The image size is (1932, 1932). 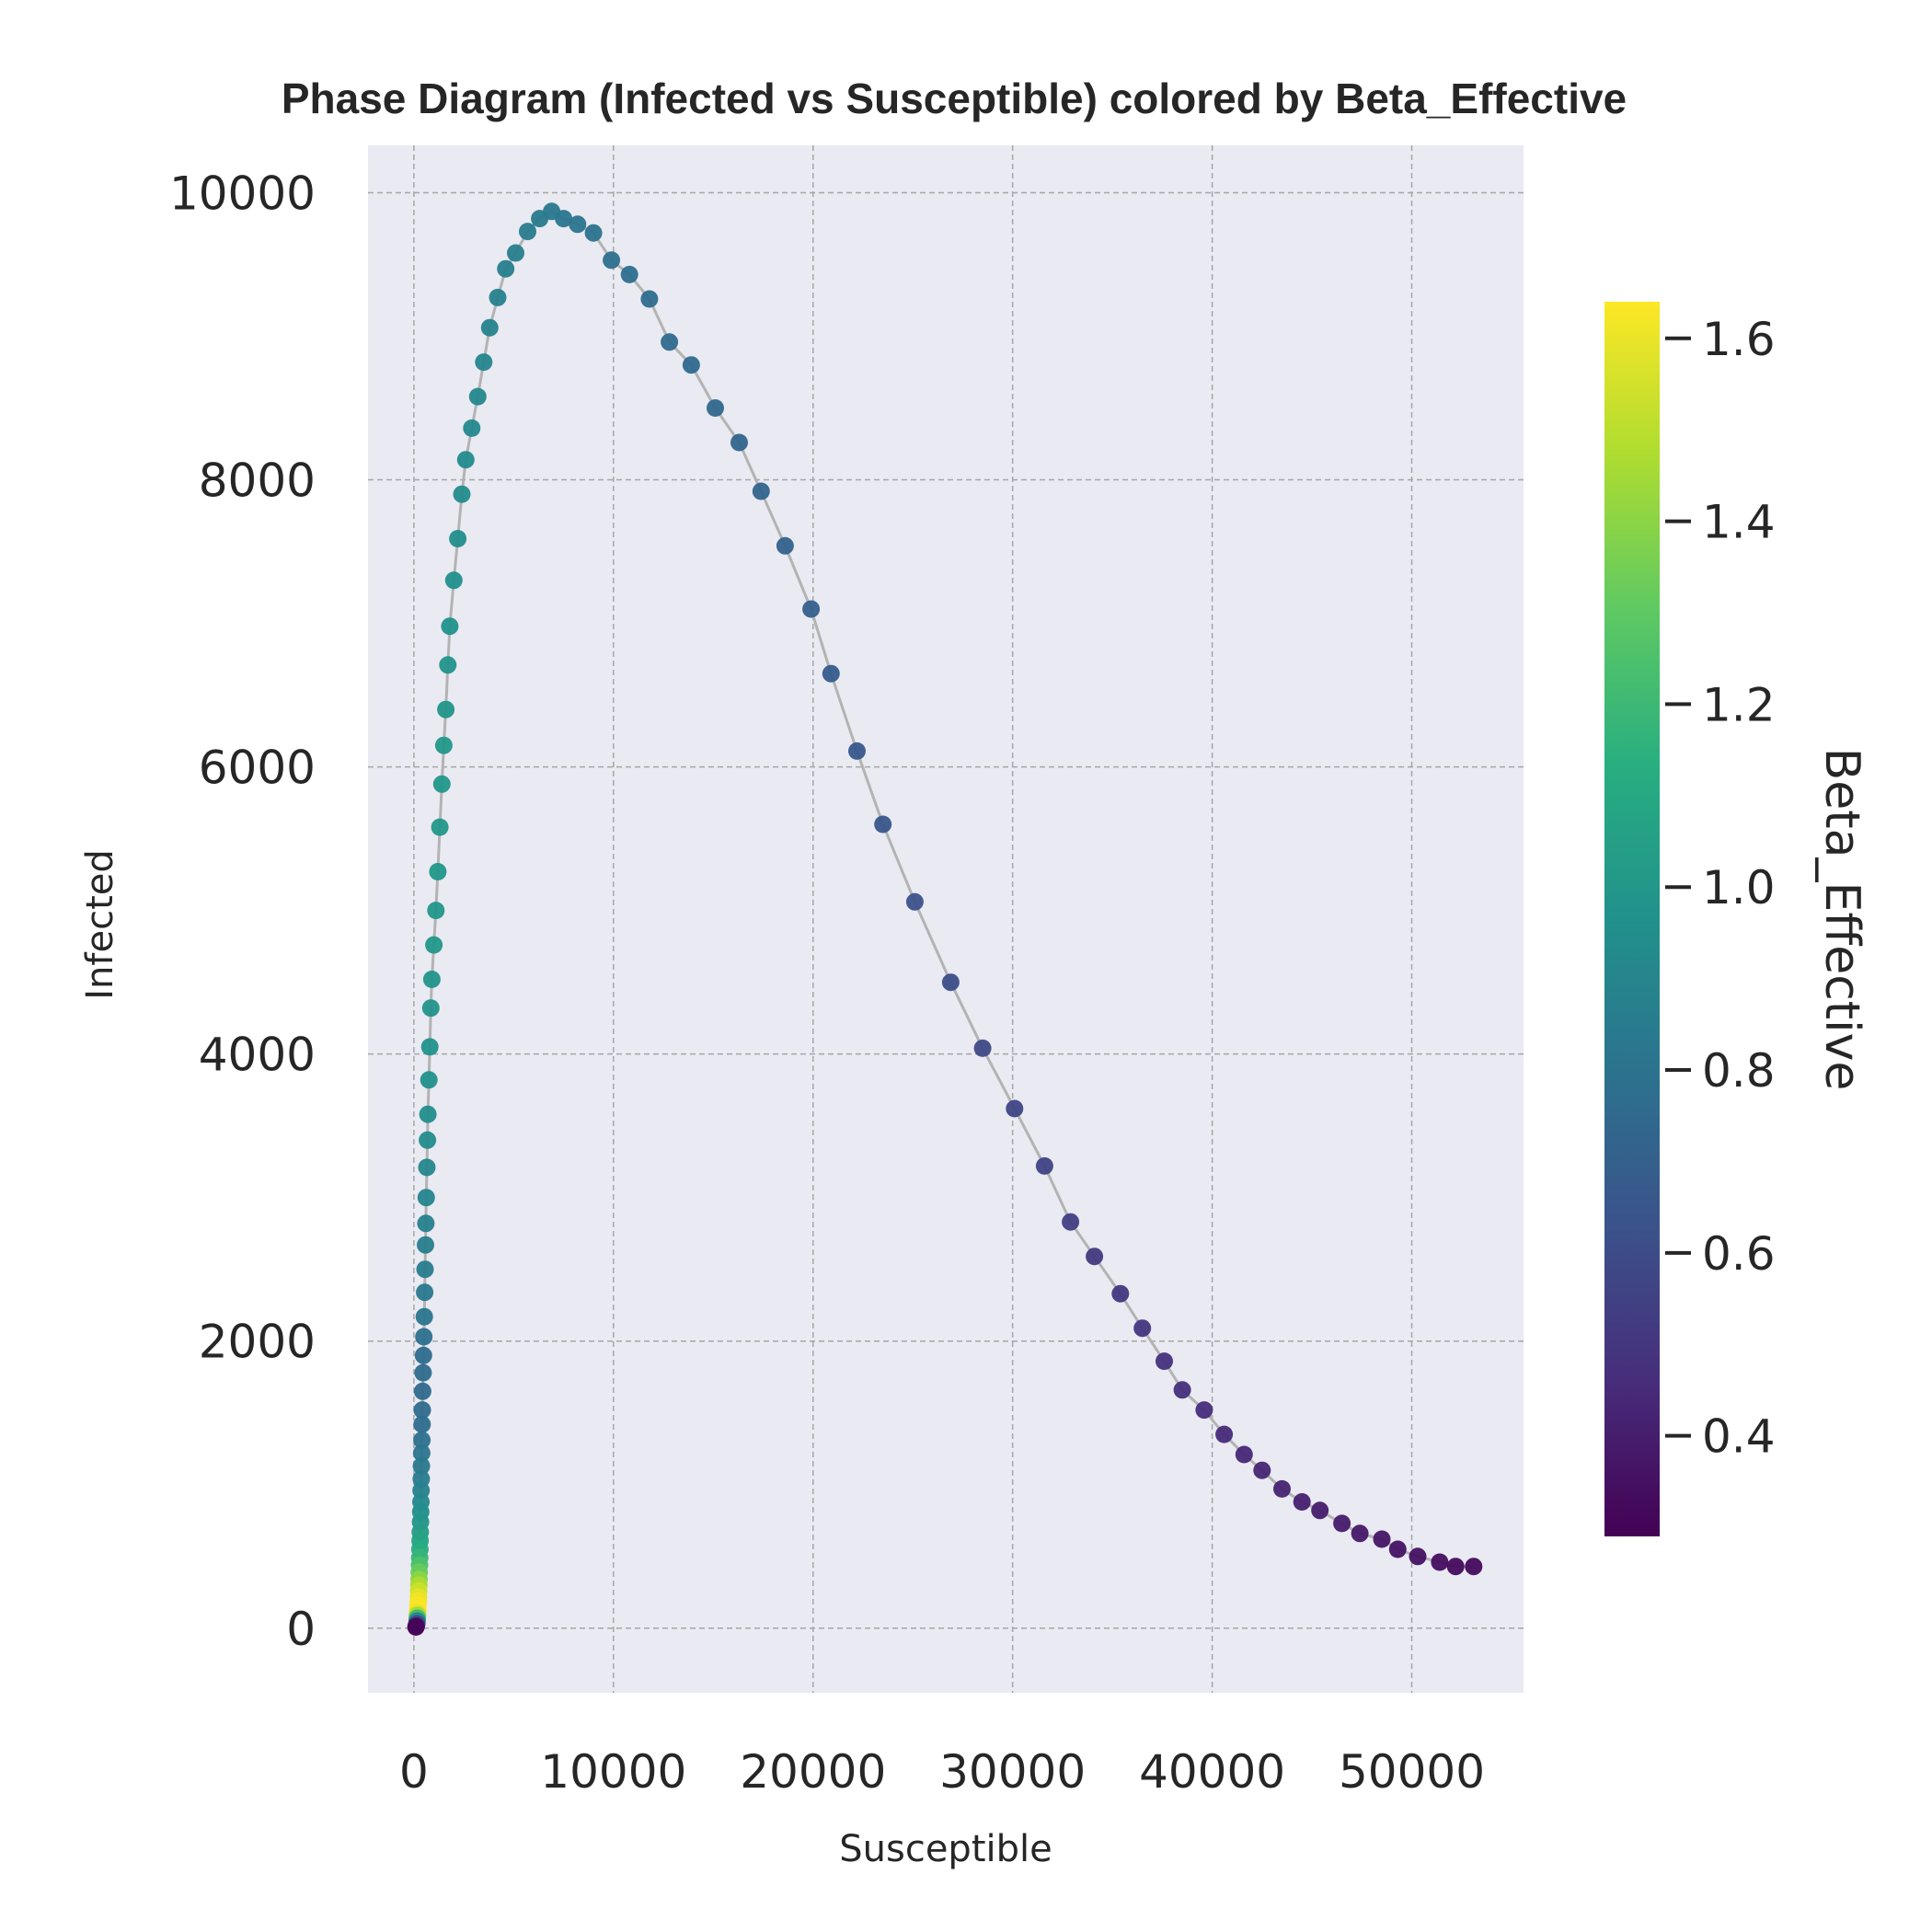 What do you see at coordinates (1739, 1437) in the screenshot?
I see `colorbar-tick-label-0: 0.4` at bounding box center [1739, 1437].